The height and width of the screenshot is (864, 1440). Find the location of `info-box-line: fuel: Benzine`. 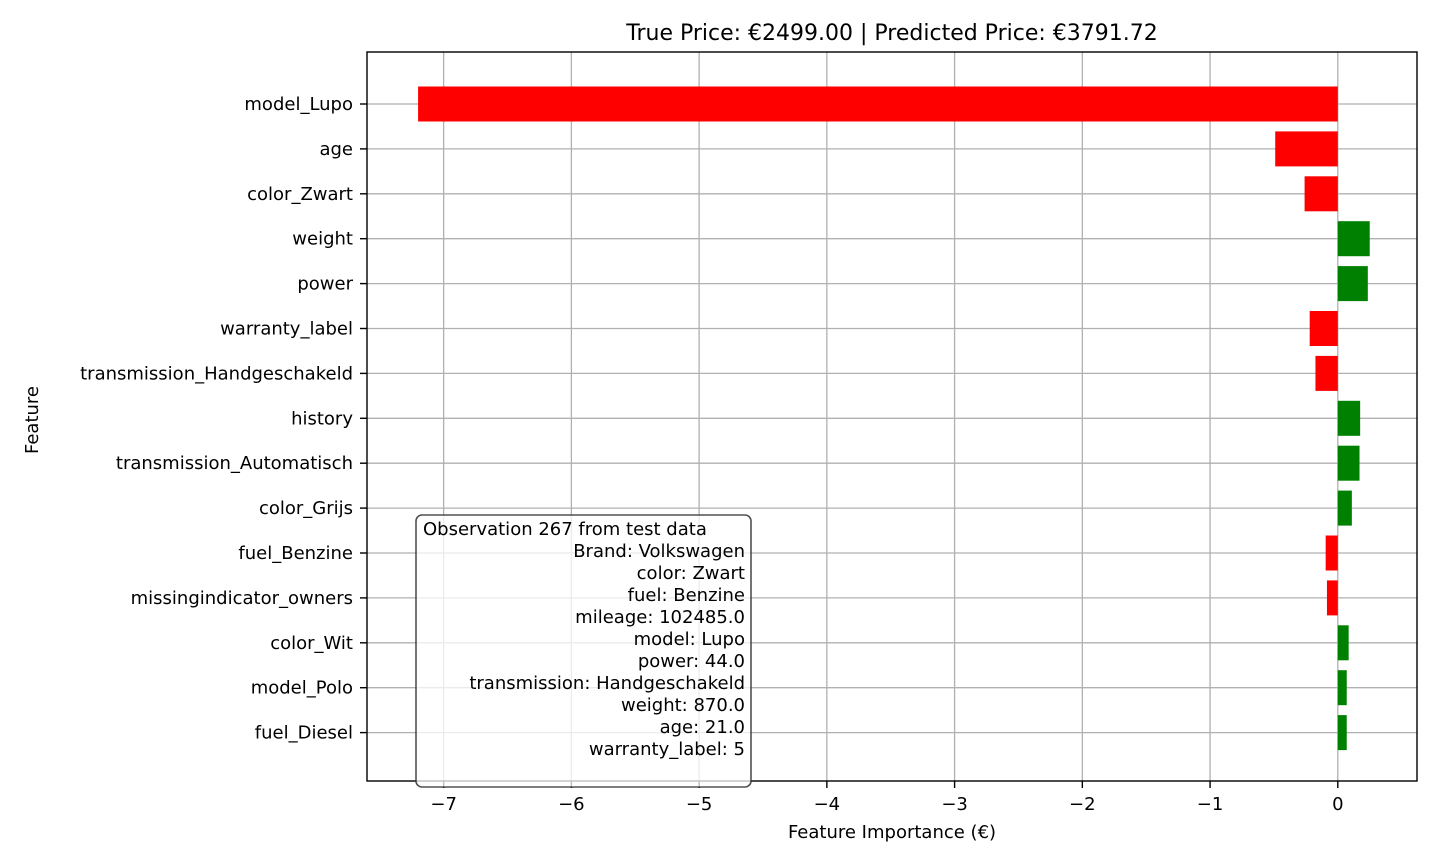

info-box-line: fuel: Benzine is located at coordinates (686, 595).